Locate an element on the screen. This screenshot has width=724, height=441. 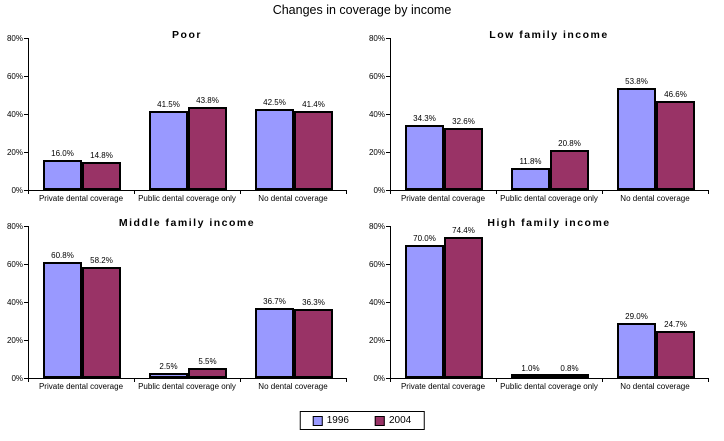
bar-value-label: 43.8% is located at coordinates (207, 100).